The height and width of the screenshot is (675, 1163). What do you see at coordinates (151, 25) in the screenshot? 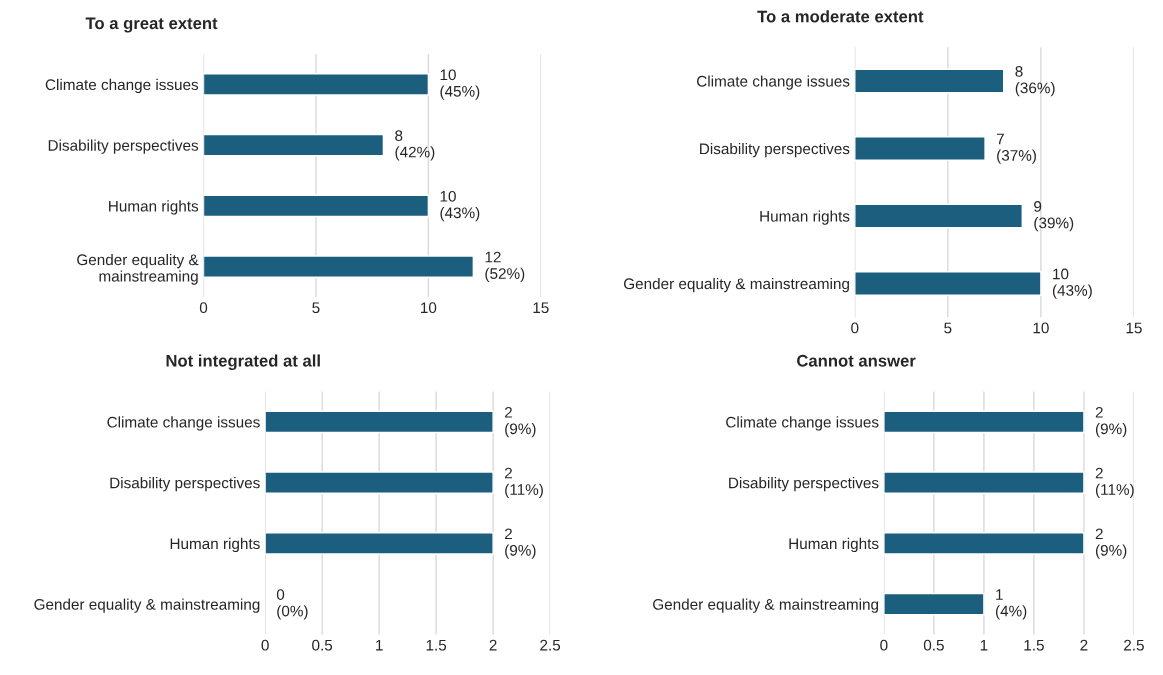
I see `chart-title: To a great extent` at bounding box center [151, 25].